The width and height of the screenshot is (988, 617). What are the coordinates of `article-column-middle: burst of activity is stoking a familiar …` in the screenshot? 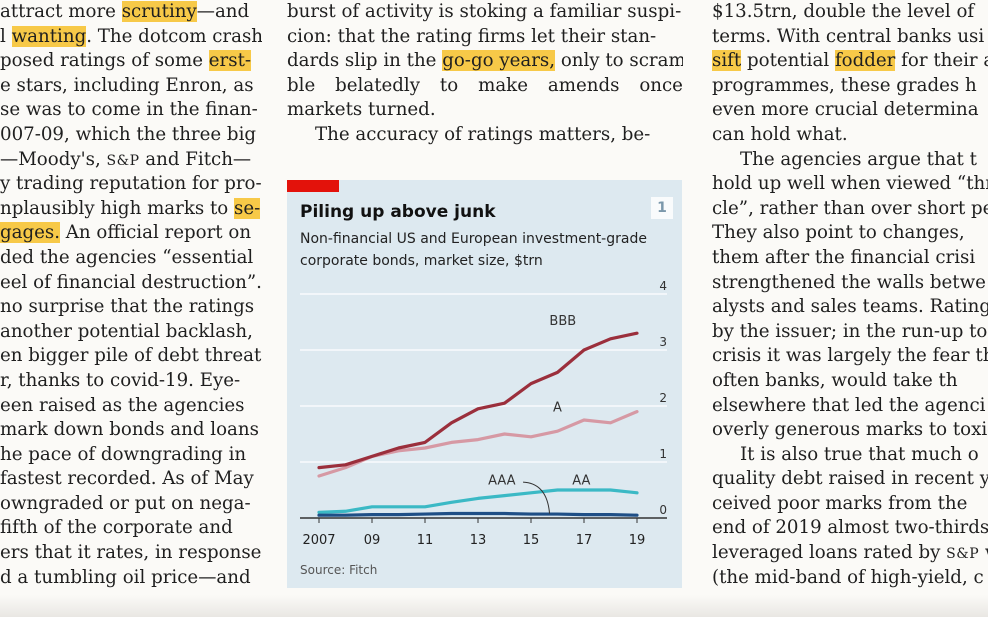 It's located at (485, 74).